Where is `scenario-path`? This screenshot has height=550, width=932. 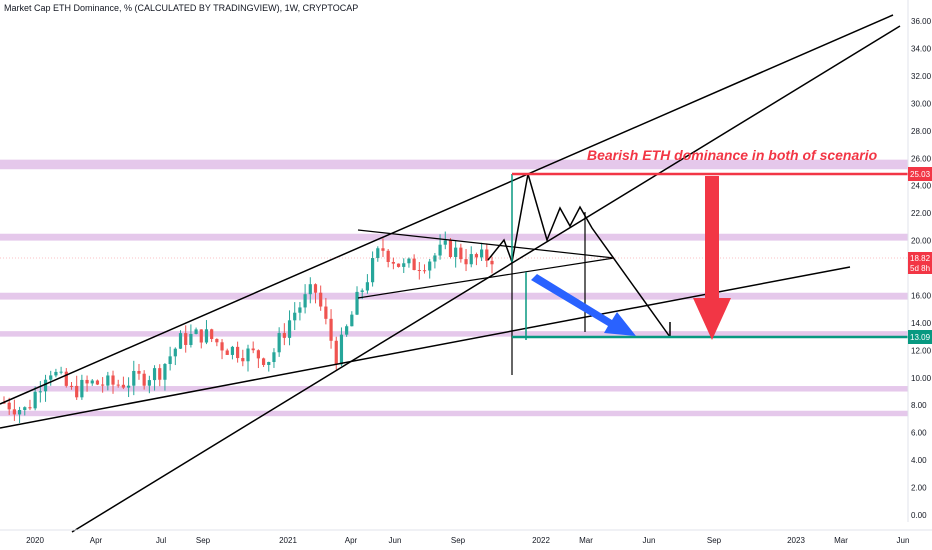 scenario-path is located at coordinates (579, 255).